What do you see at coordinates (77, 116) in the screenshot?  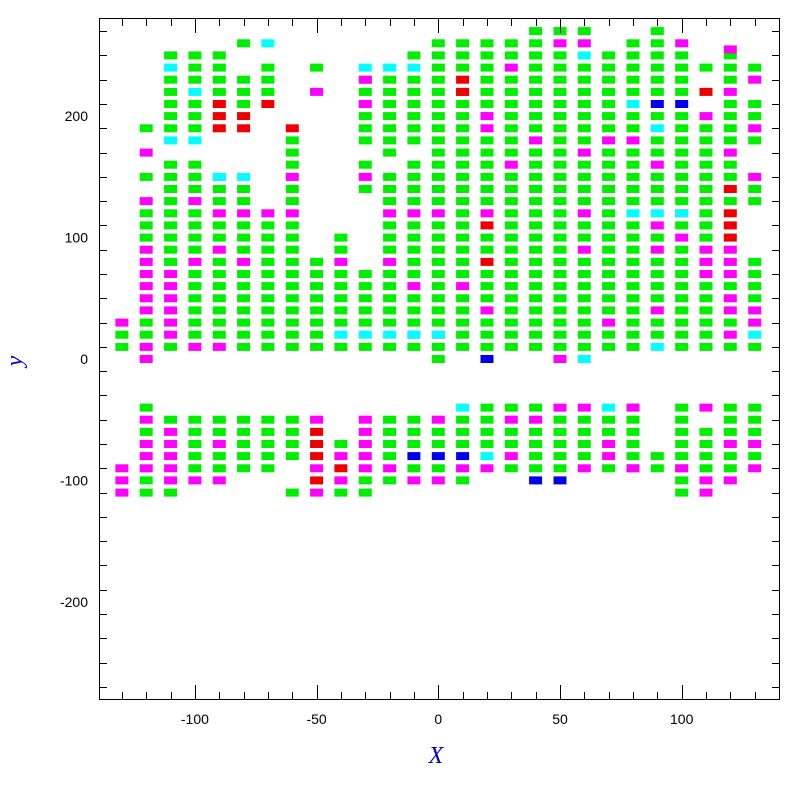 I see `y-tick-label: 200` at bounding box center [77, 116].